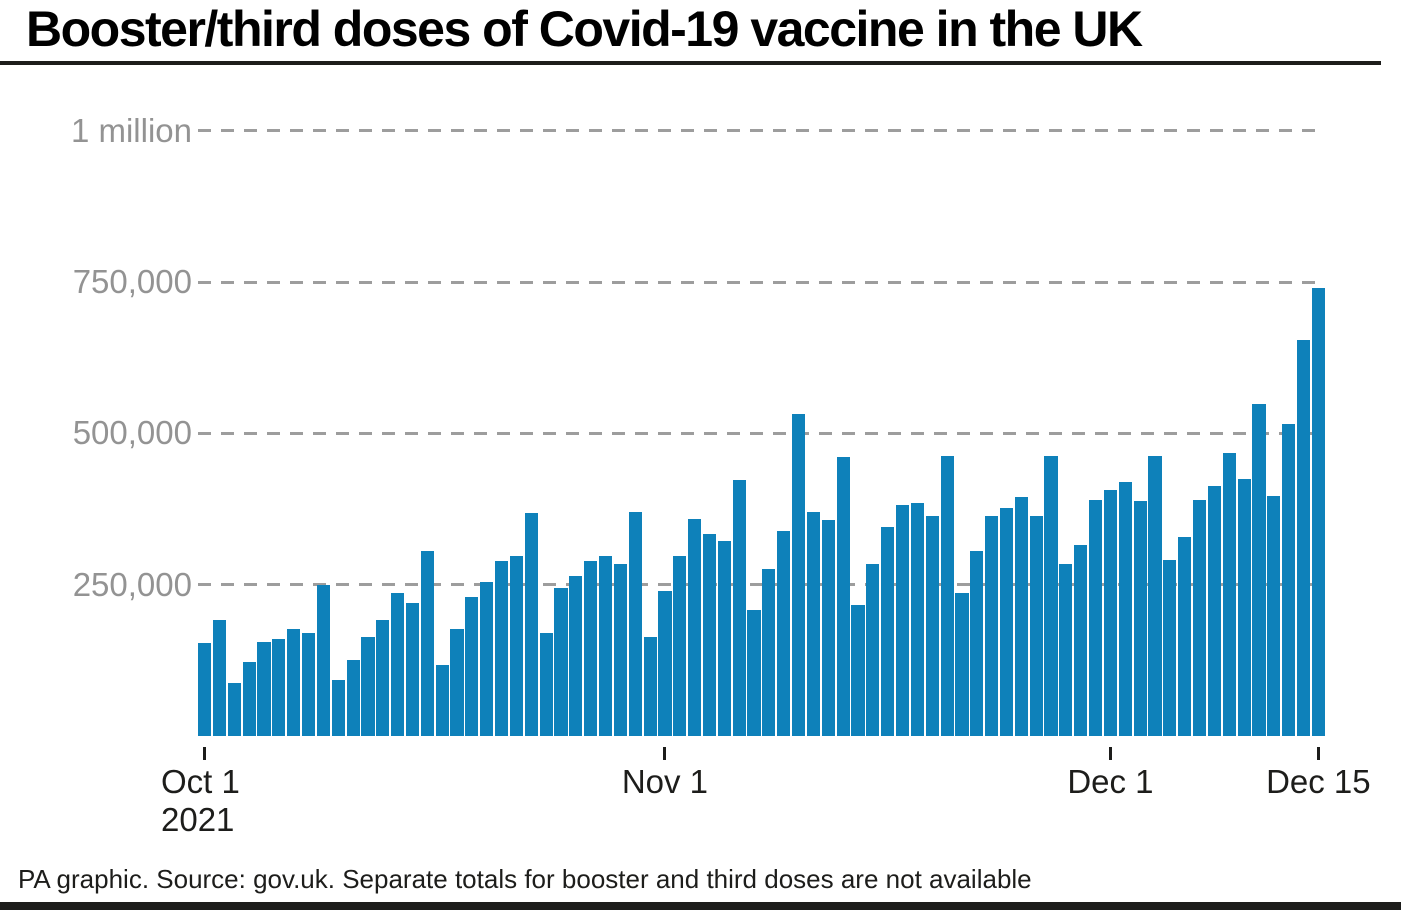  I want to click on bottom-rule, so click(700, 906).